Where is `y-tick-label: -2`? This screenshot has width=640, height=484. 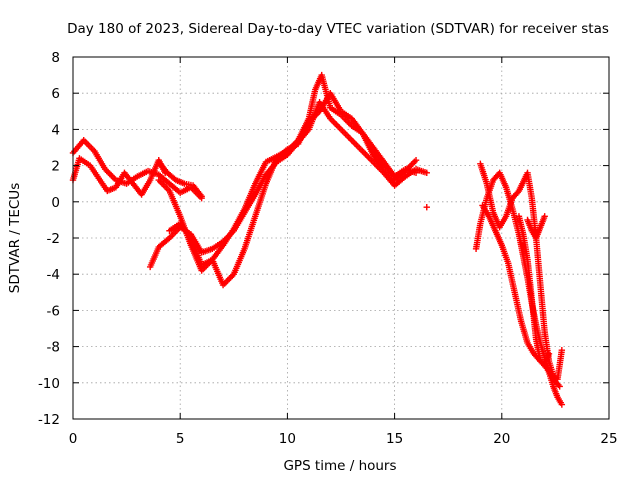 y-tick-label: -2 is located at coordinates (53, 239).